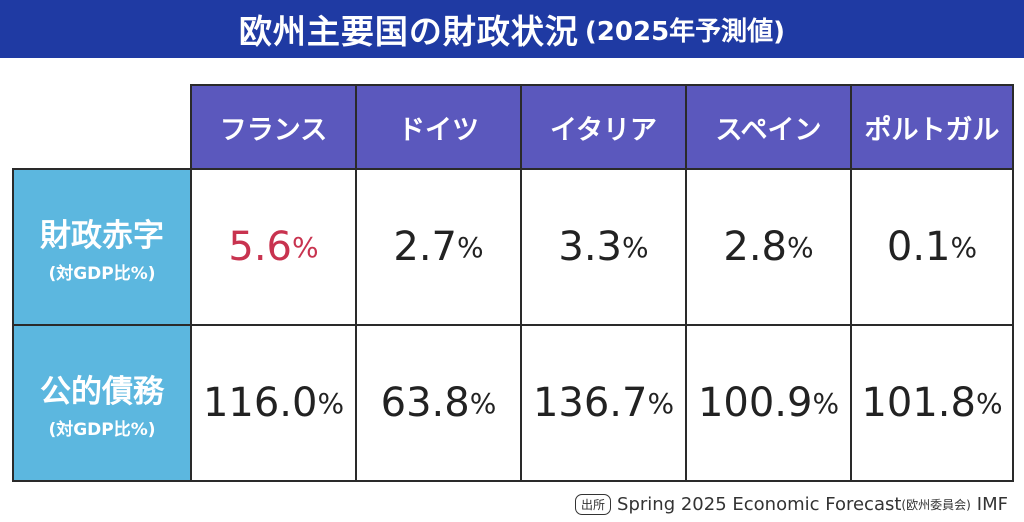  What do you see at coordinates (590, 403) in the screenshot?
I see `value-number: 136.7` at bounding box center [590, 403].